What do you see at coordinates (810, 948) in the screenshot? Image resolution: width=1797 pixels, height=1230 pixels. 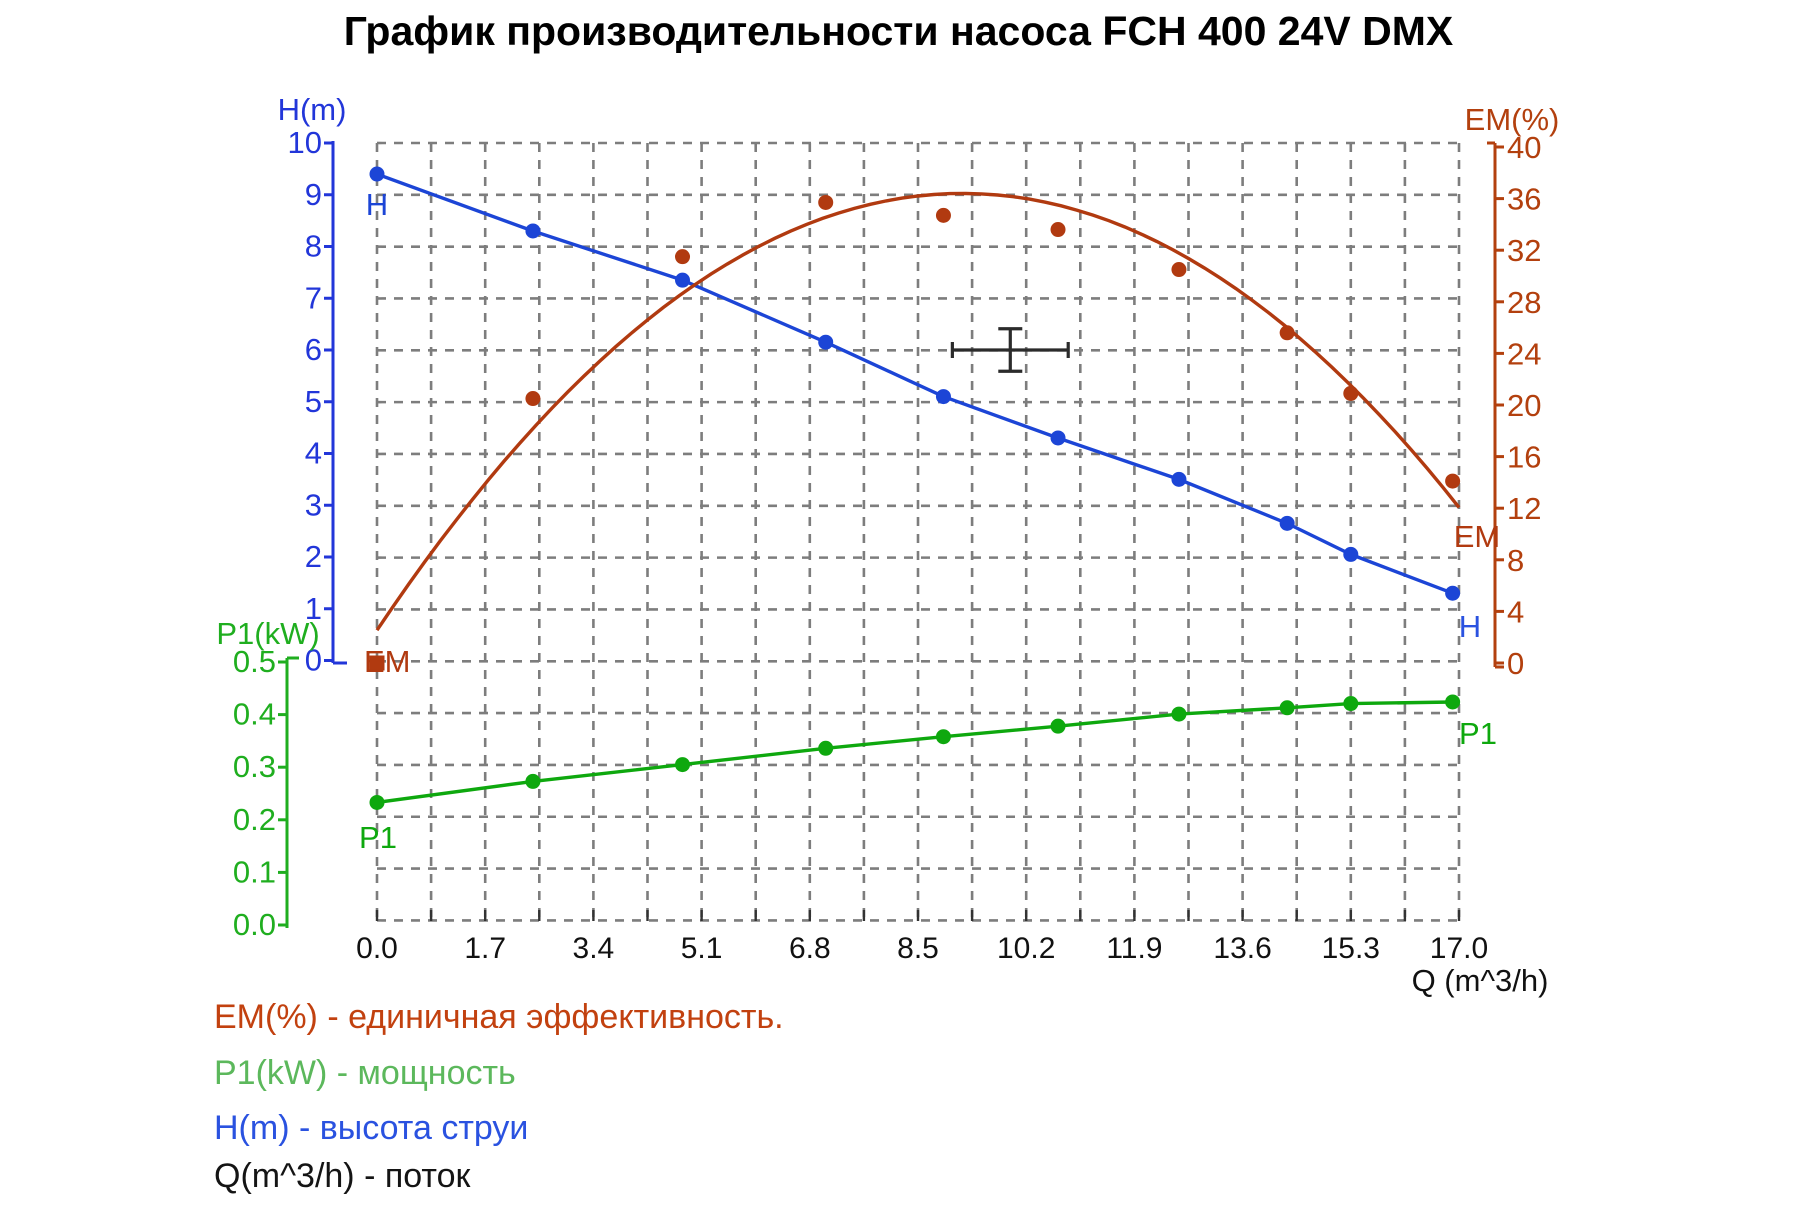 I see `svg-text: 6.8` at bounding box center [810, 948].